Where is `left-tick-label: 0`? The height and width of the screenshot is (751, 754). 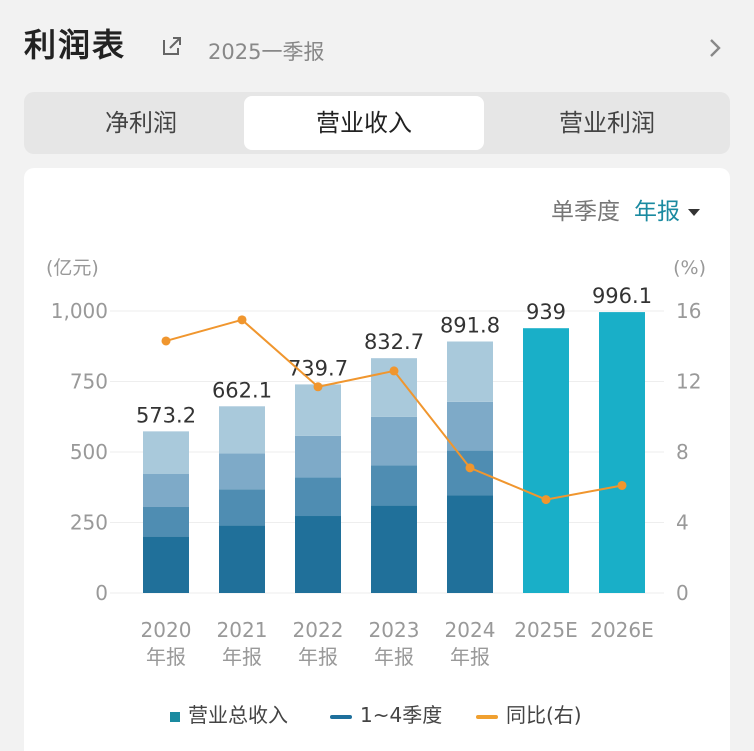 left-tick-label: 0 is located at coordinates (101, 593).